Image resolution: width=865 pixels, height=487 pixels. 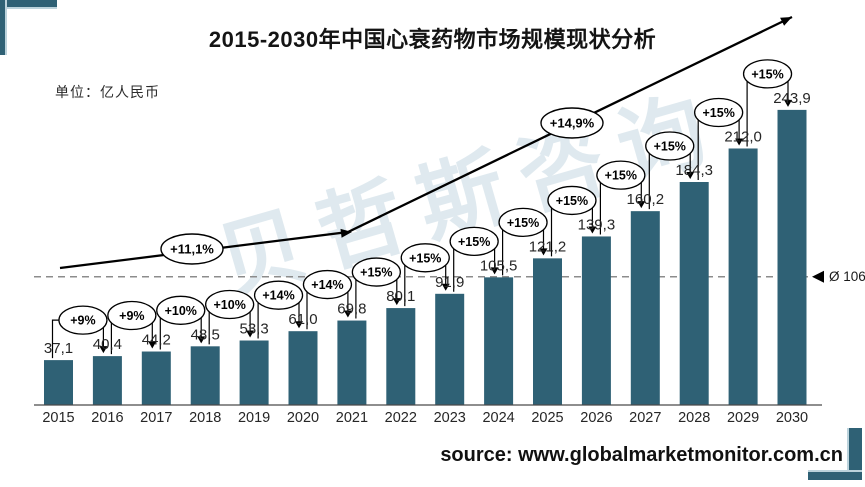 What do you see at coordinates (847, 276) in the screenshot?
I see `average-label: Ø 106` at bounding box center [847, 276].